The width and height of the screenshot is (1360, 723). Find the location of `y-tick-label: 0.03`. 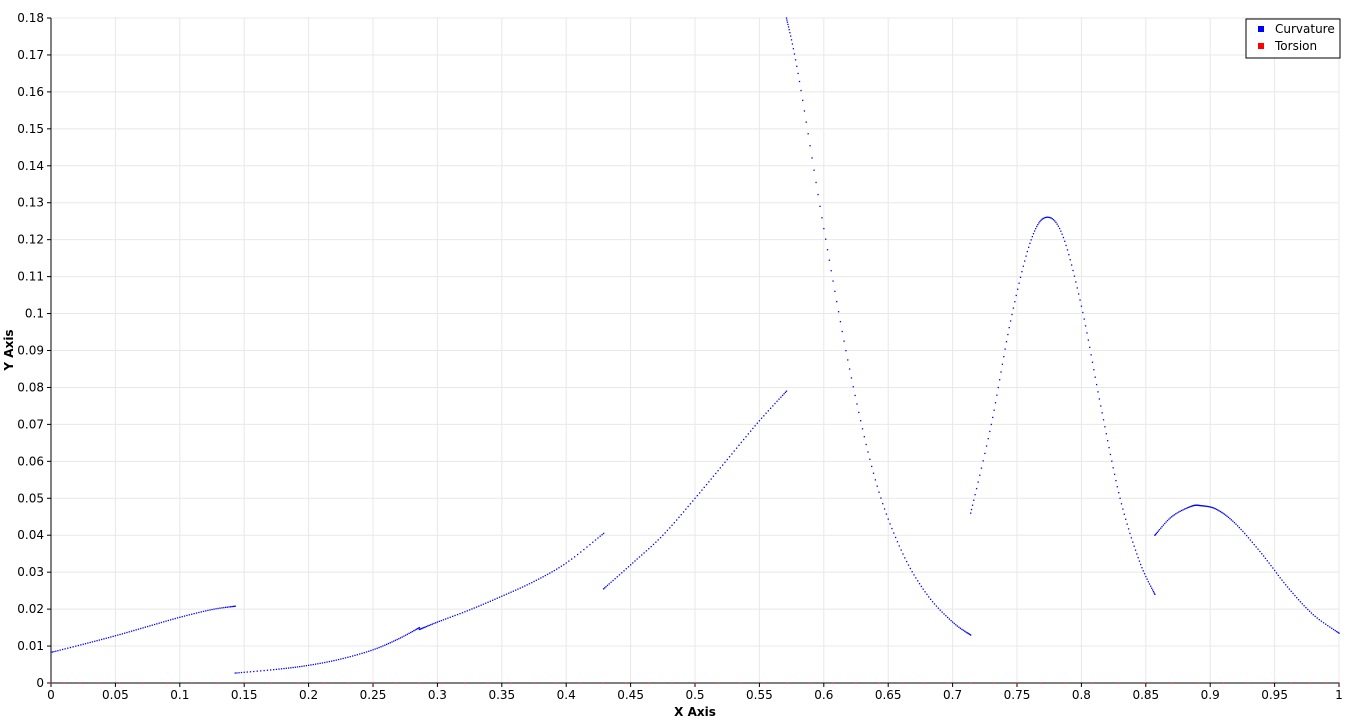

y-tick-label: 0.03 is located at coordinates (30, 572).